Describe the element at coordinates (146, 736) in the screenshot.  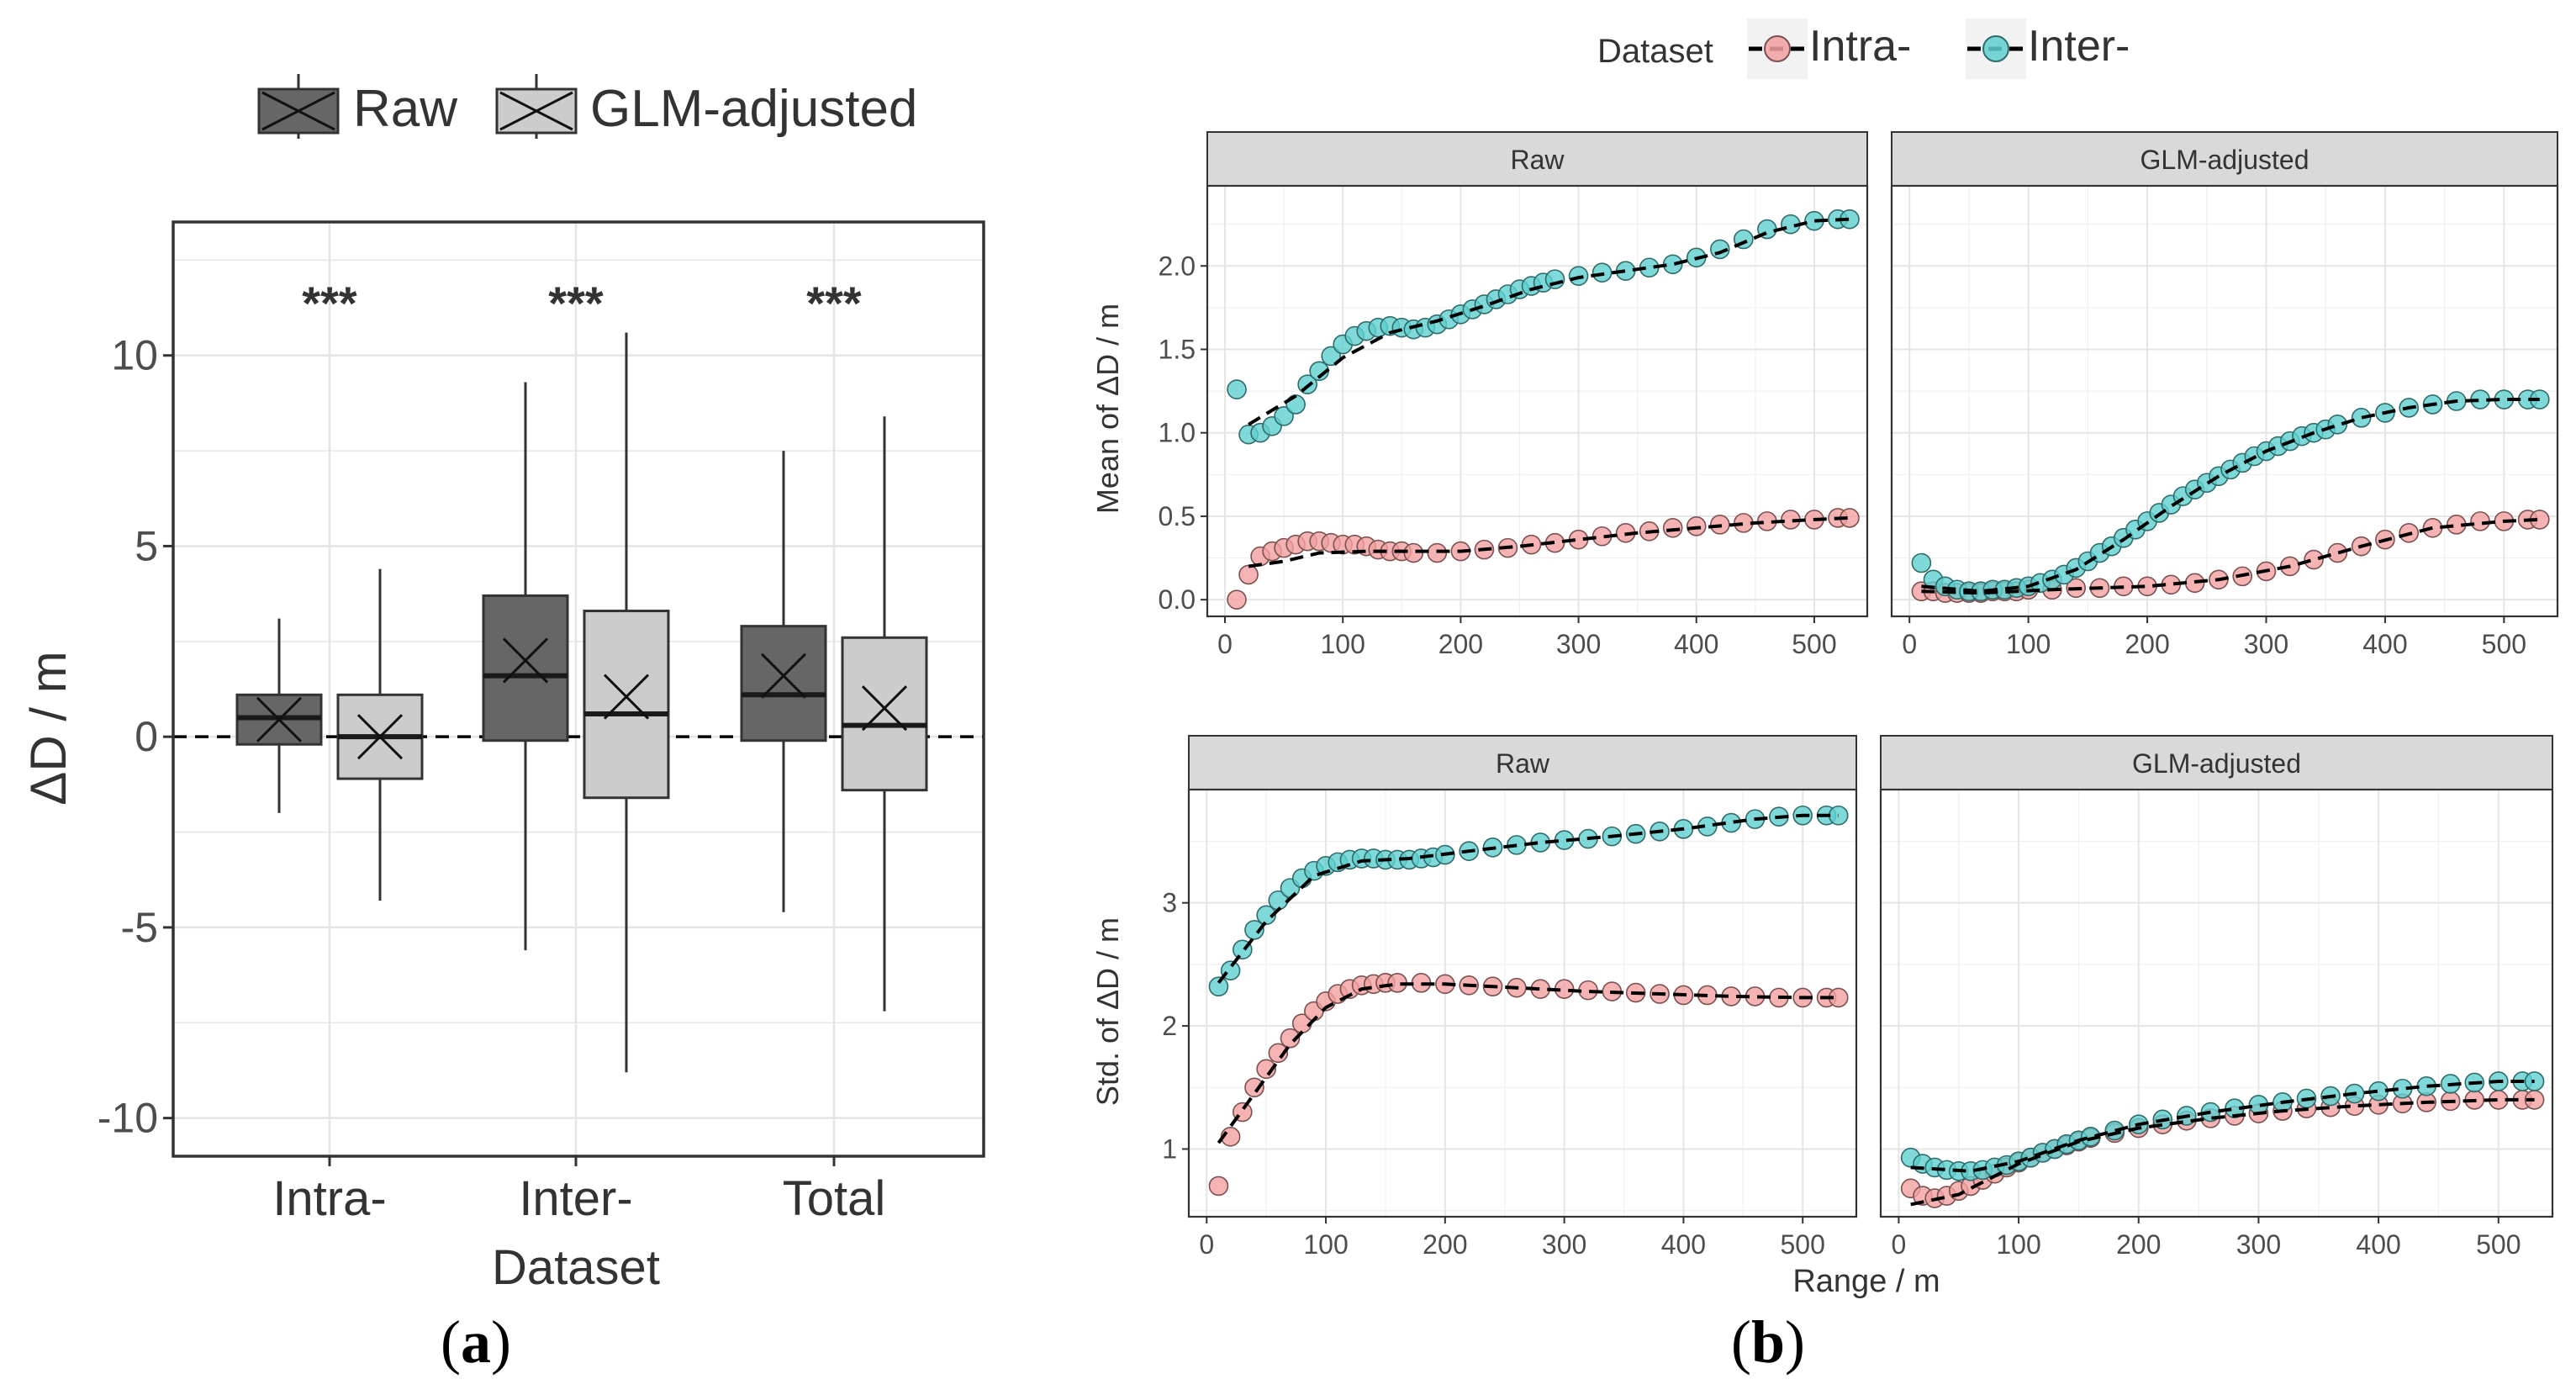
I see `y-tick-label: 0` at that location.